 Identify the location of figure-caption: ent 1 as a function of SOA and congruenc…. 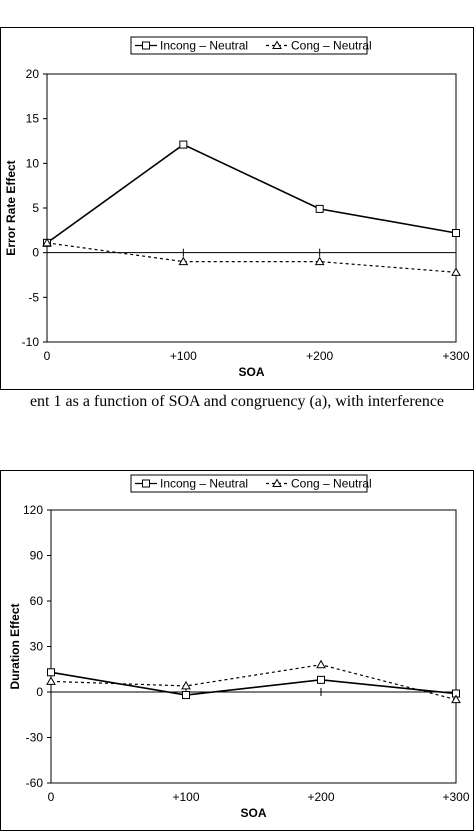
(237, 401).